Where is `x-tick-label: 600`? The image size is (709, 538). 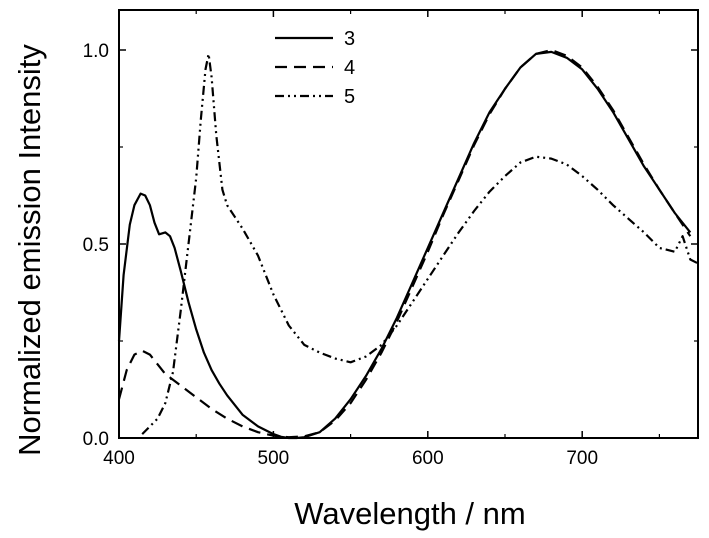 x-tick-label: 600 is located at coordinates (428, 458).